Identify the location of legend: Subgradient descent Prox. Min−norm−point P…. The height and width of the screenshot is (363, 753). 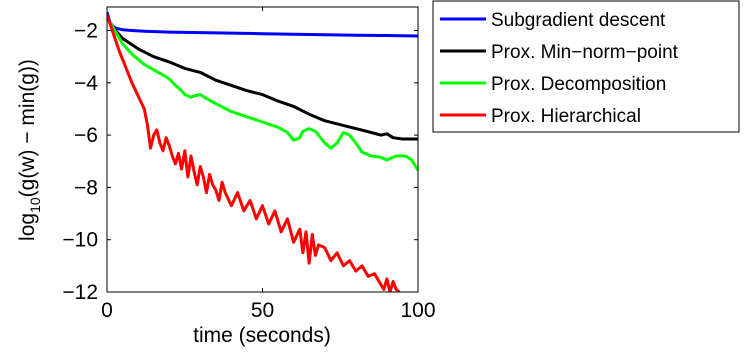
(586, 66).